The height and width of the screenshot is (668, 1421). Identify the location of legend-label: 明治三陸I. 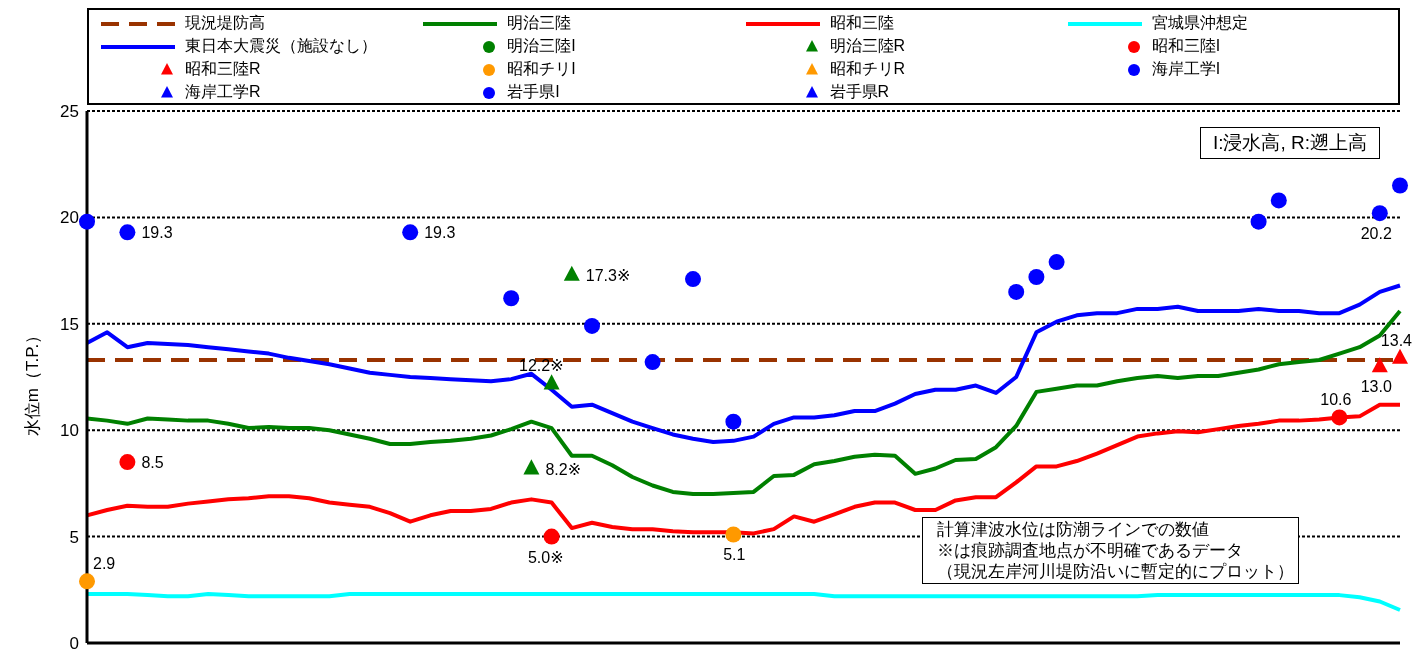
(541, 46).